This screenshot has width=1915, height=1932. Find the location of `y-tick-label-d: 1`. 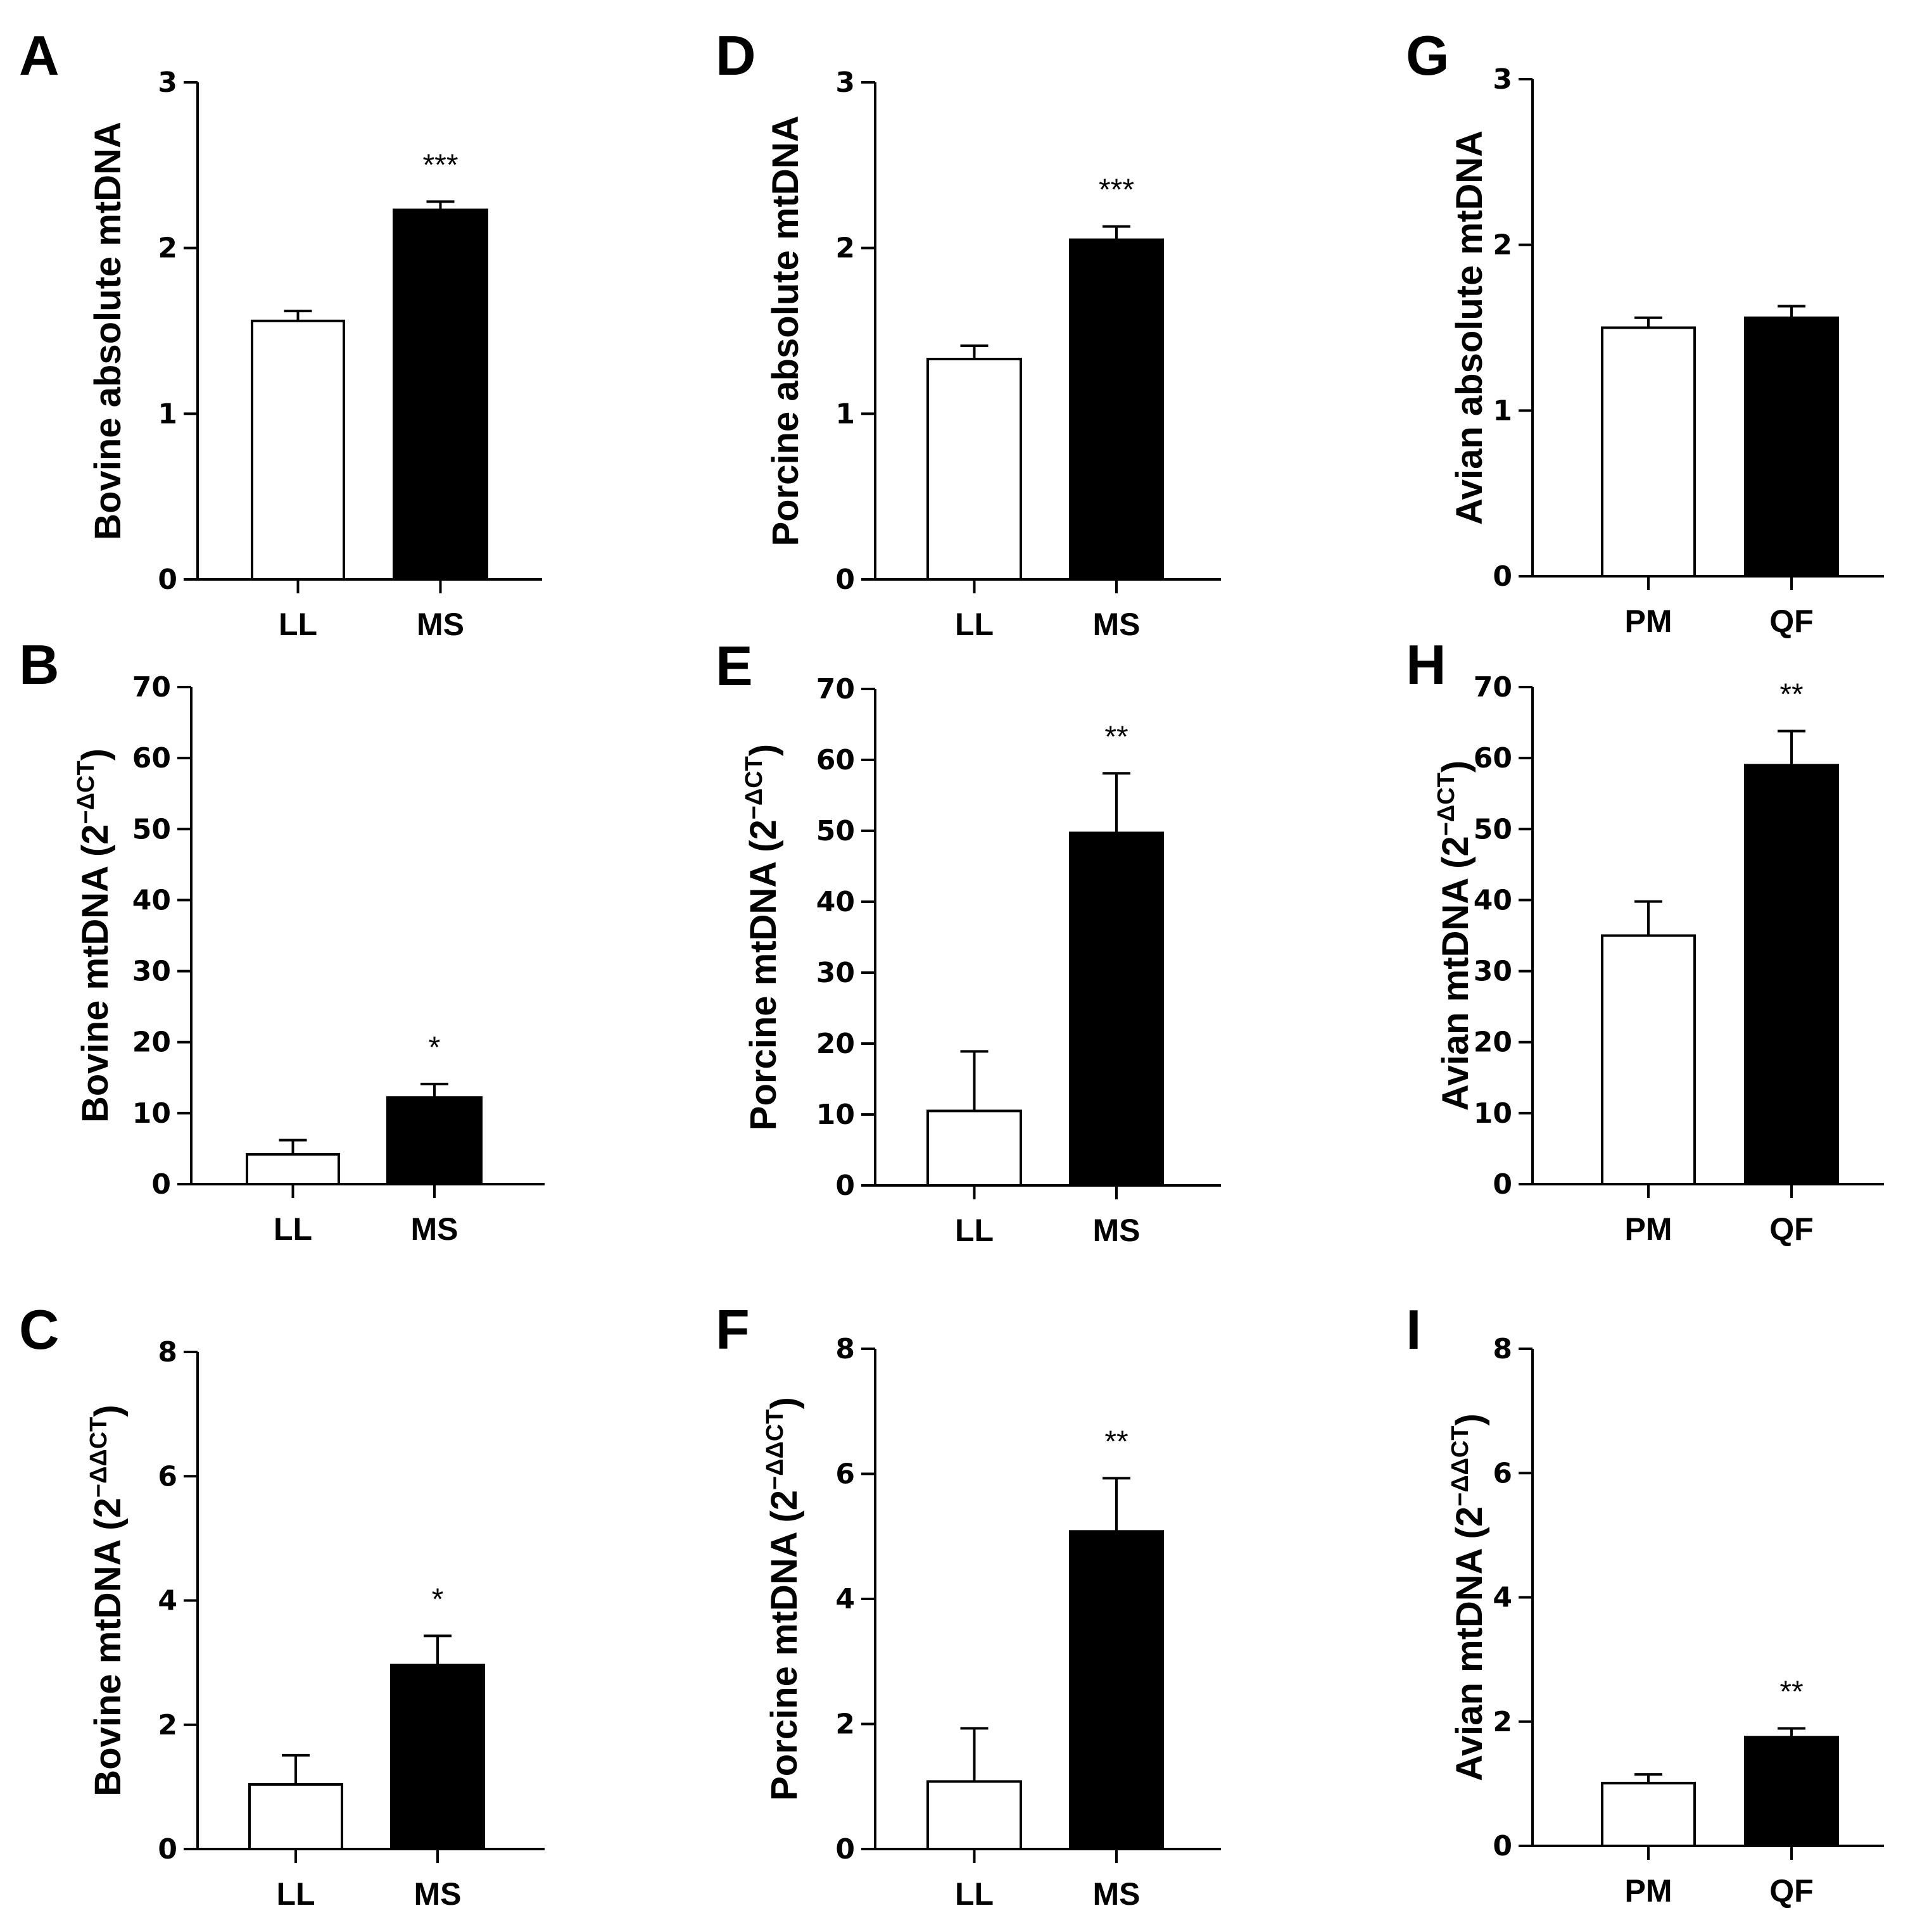

y-tick-label-d: 1 is located at coordinates (845, 414).